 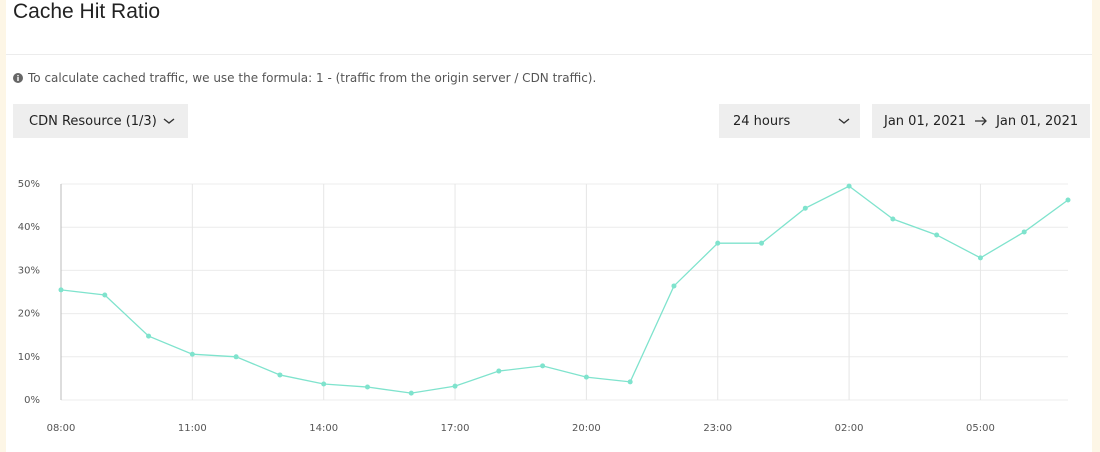 I want to click on date-range: Jan 01, 2021 Jan 01, 2021, so click(x=981, y=121).